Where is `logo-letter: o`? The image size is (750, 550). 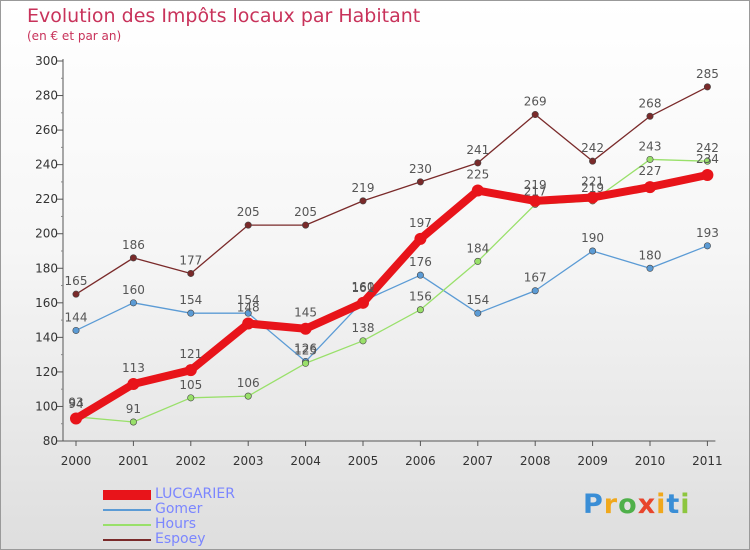
logo-letter: o is located at coordinates (628, 504).